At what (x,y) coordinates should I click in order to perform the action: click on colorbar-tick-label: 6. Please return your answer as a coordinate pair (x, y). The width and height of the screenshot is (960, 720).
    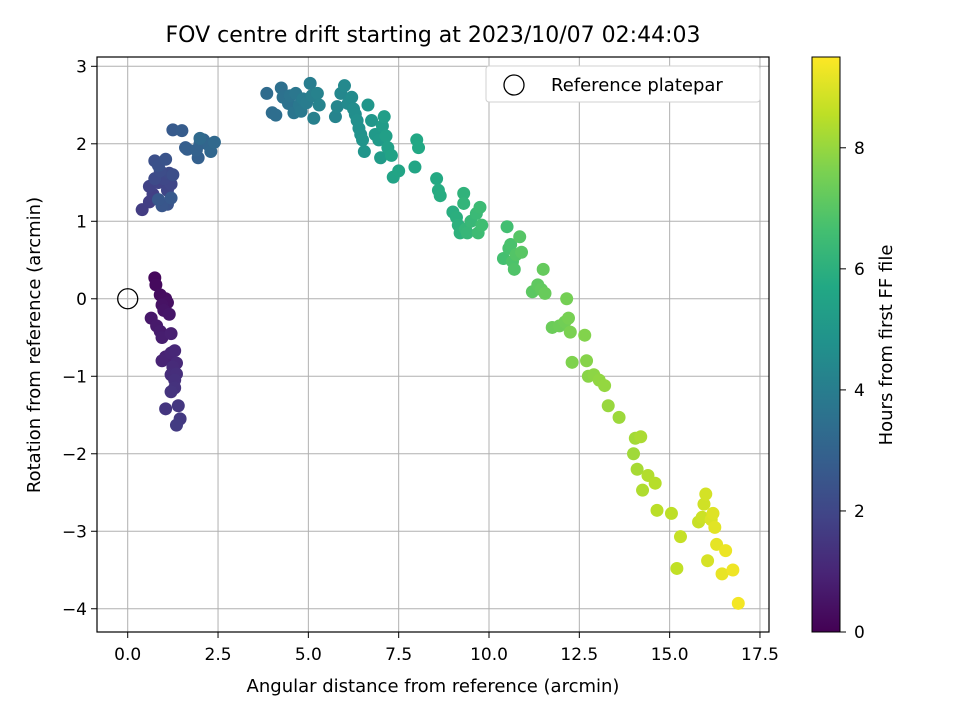
    Looking at the image, I should click on (859, 270).